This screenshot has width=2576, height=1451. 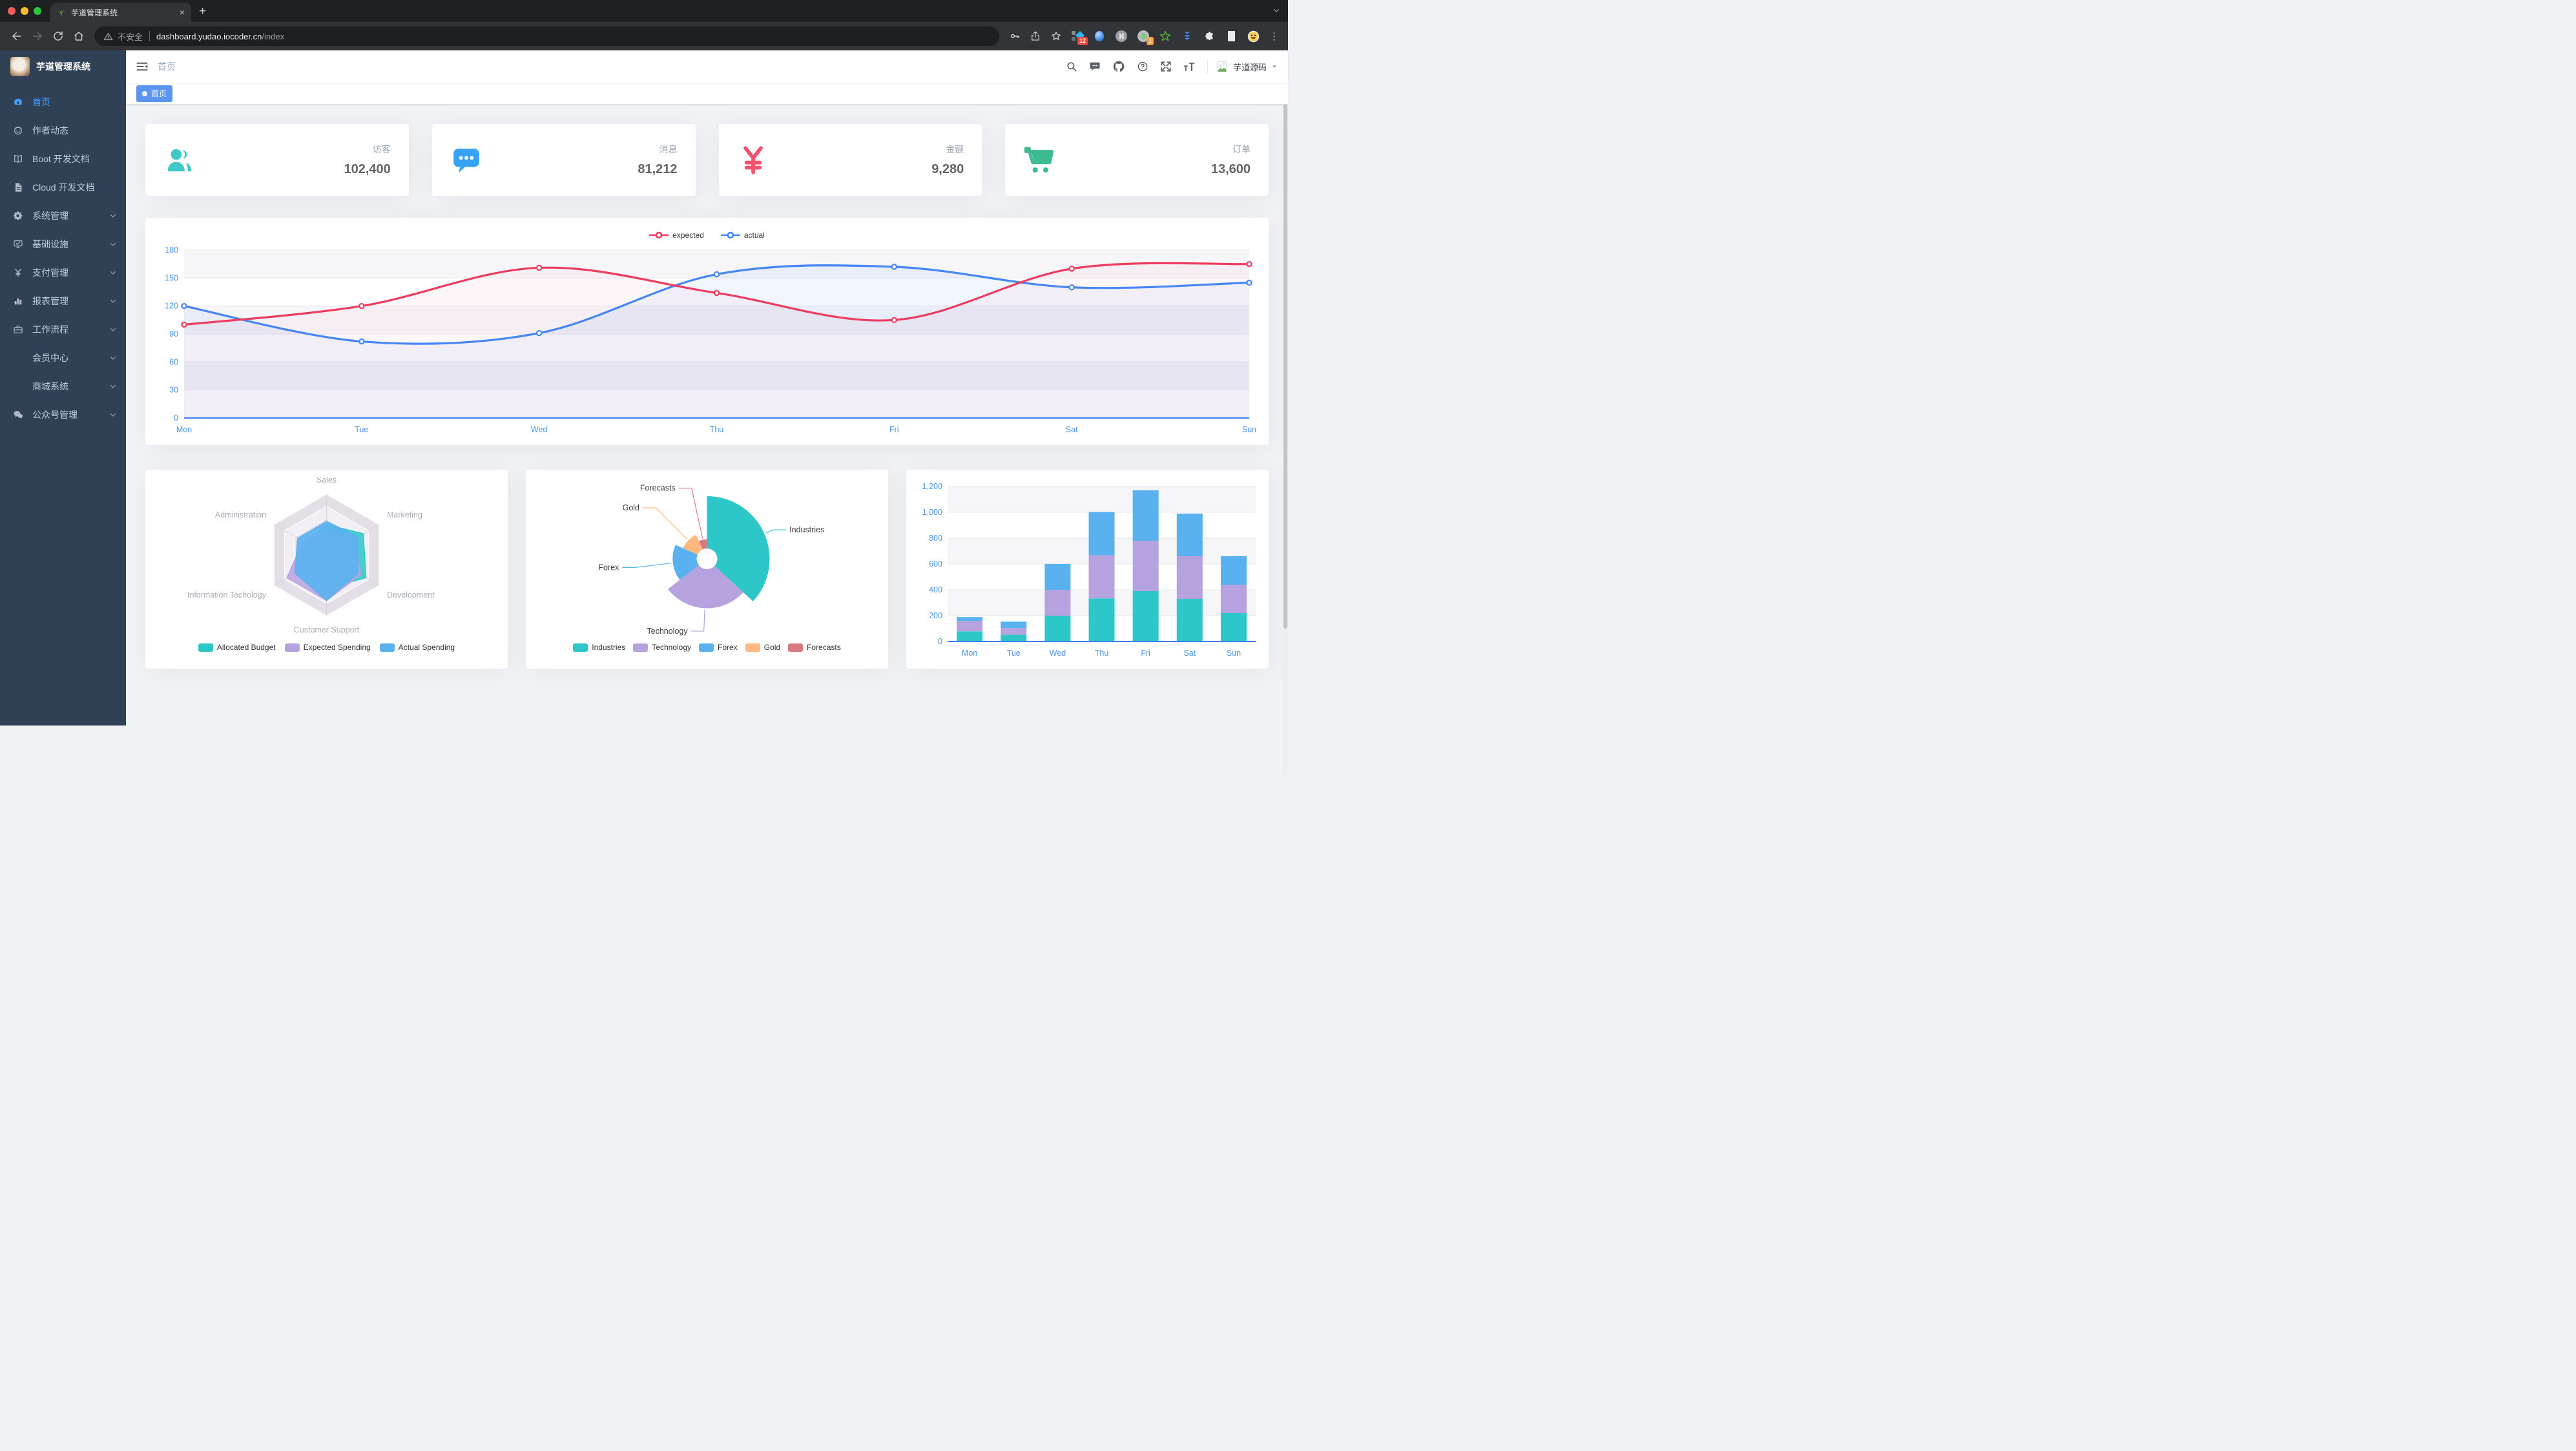 What do you see at coordinates (707, 235) in the screenshot?
I see `line-chart-legend: expected actual` at bounding box center [707, 235].